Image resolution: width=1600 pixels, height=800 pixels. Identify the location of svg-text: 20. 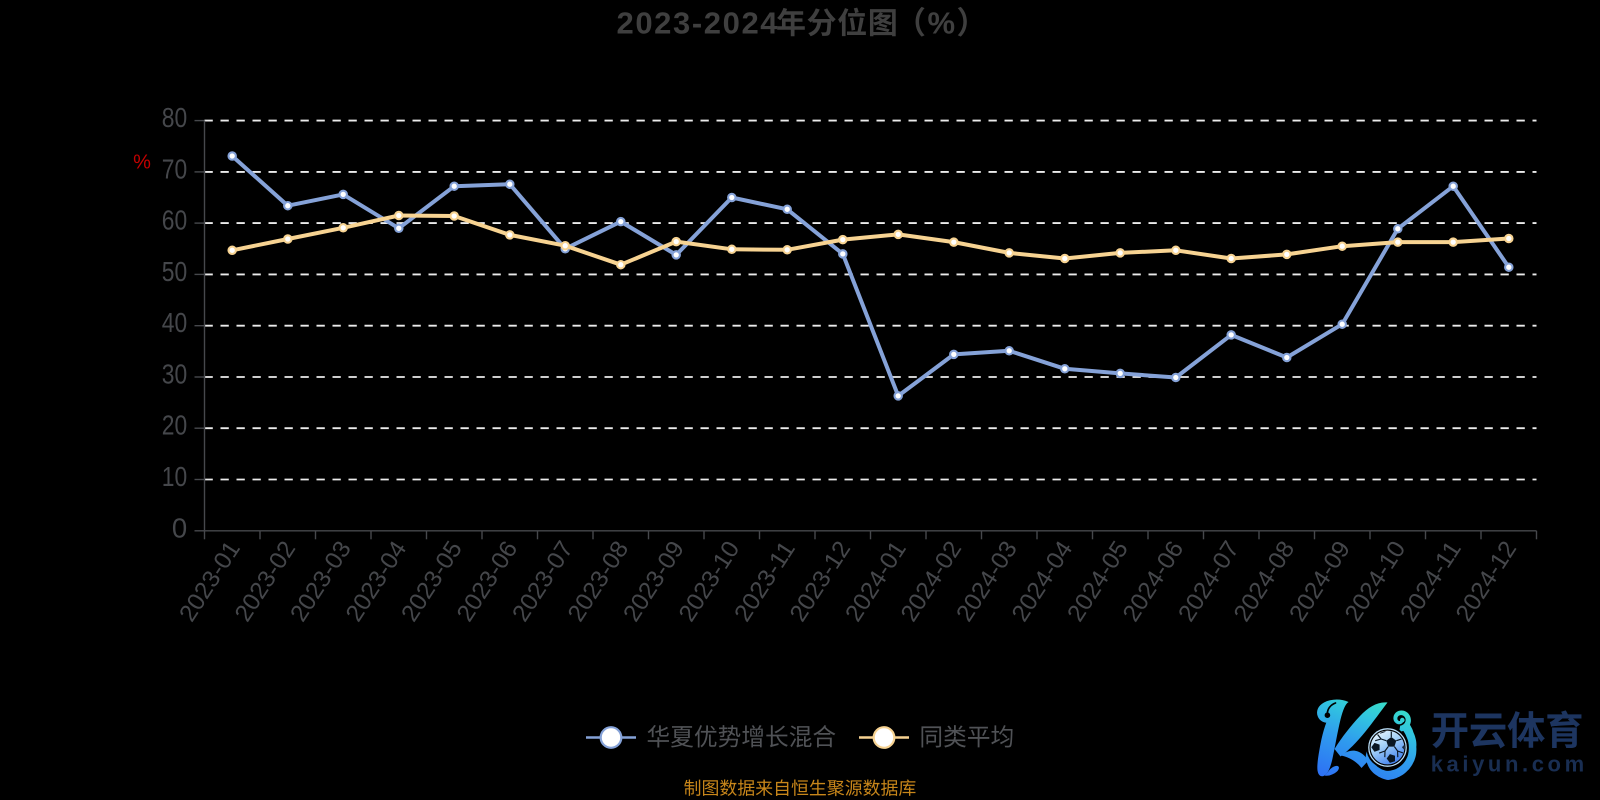
(174, 425).